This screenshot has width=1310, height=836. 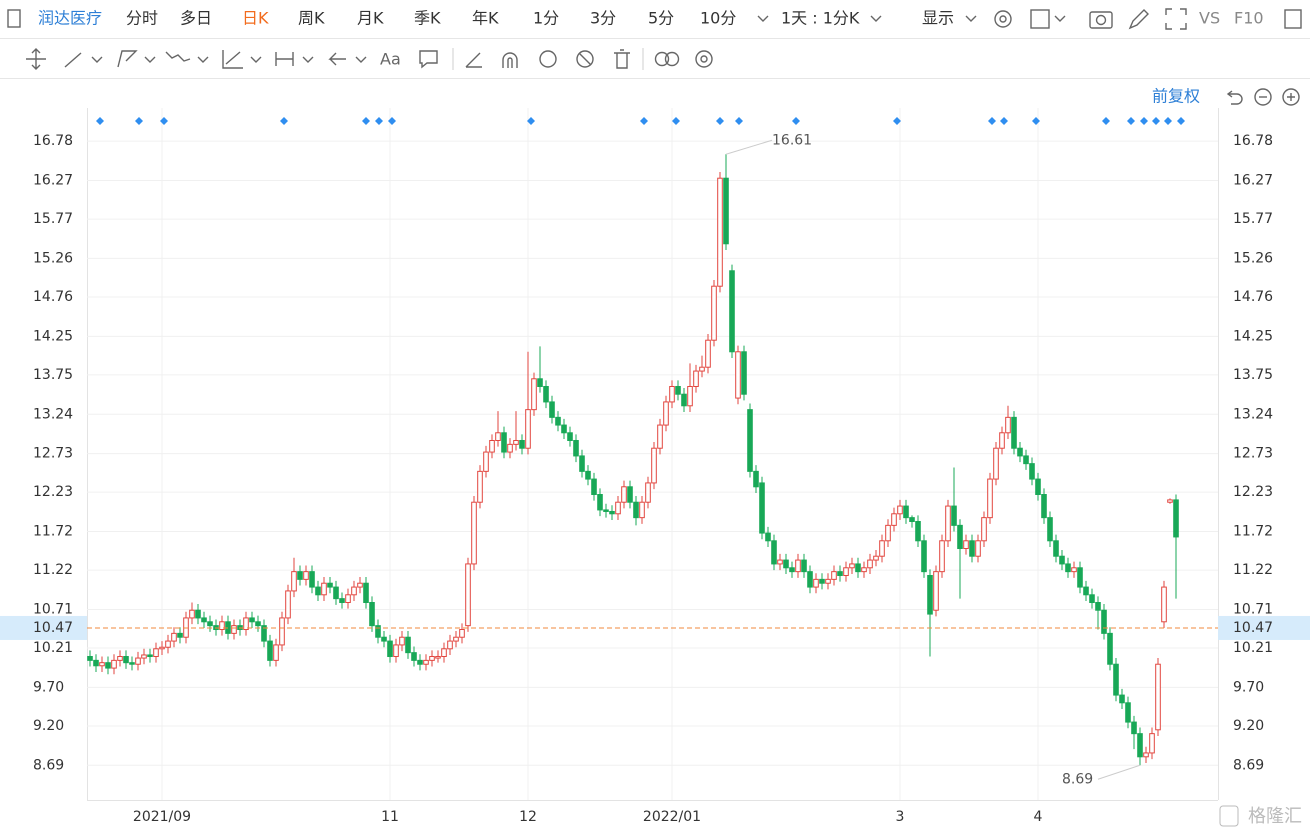 What do you see at coordinates (1293, 19) in the screenshot?
I see `panel-toggle` at bounding box center [1293, 19].